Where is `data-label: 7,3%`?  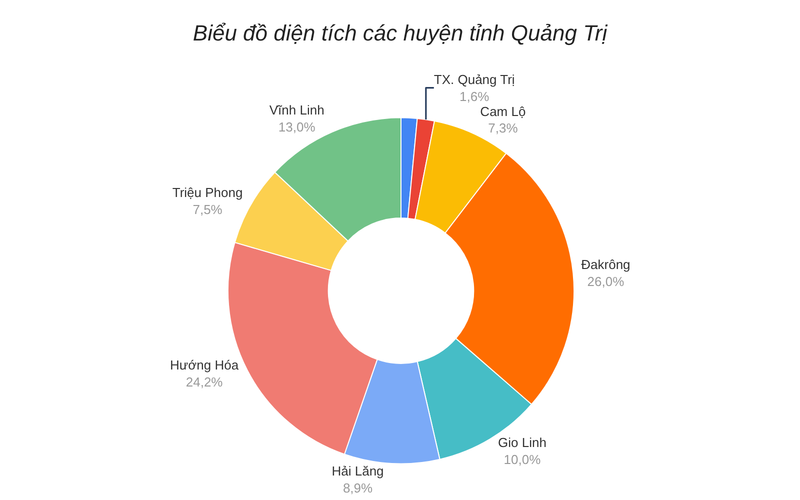 data-label: 7,3% is located at coordinates (503, 128).